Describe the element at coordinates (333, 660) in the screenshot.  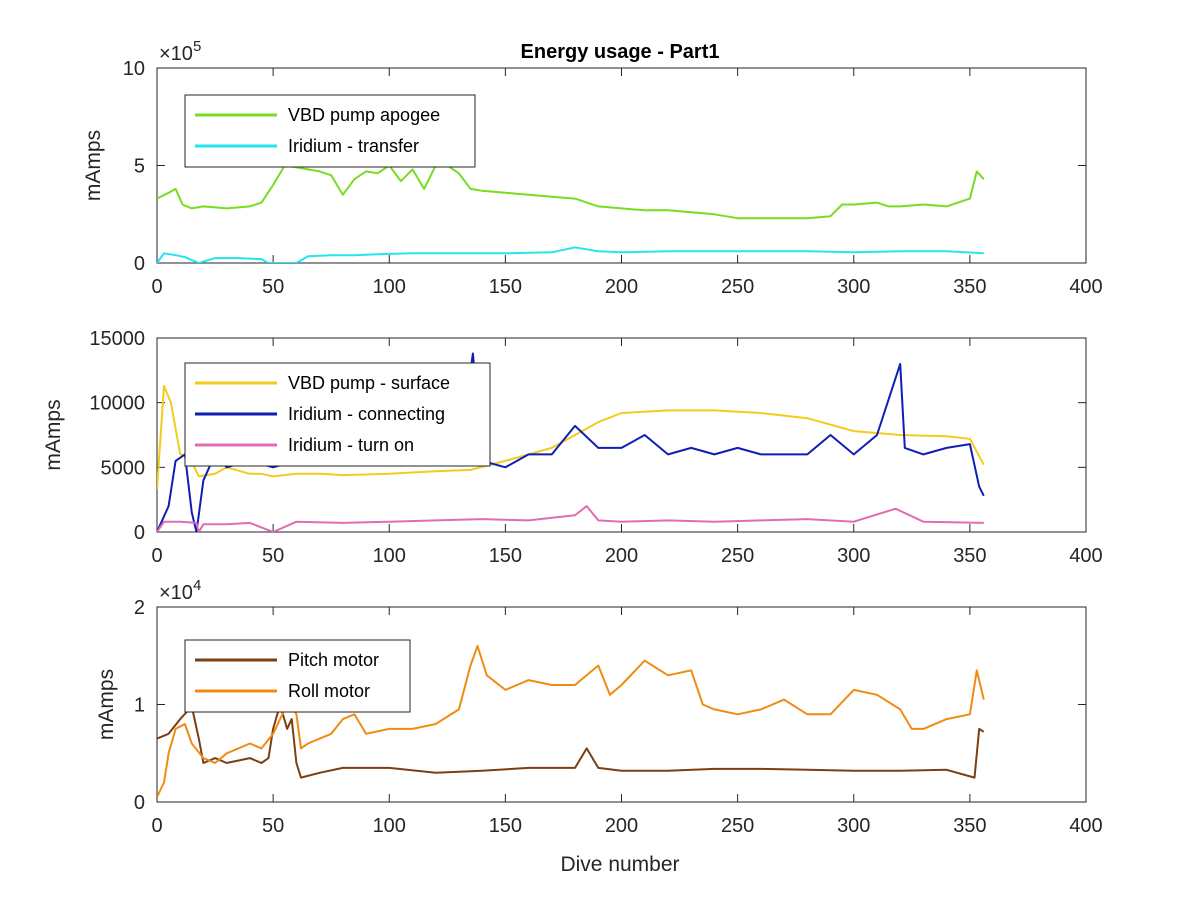
I see `legend-entry-label: Pitch motor` at that location.